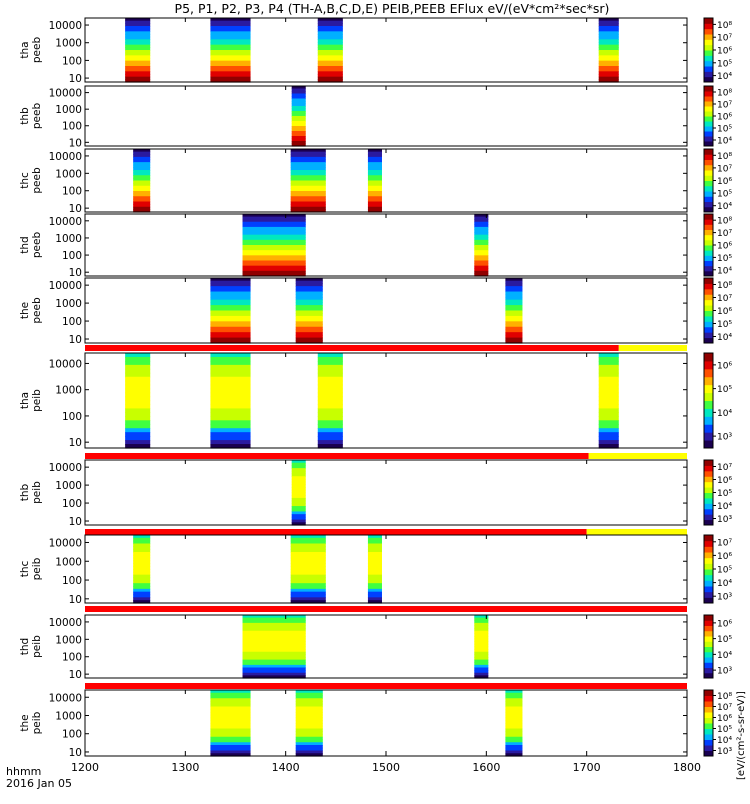 Image resolution: width=750 pixels, height=804 pixels. I want to click on colorbar-tick-label: 10⁵, so click(724, 325).